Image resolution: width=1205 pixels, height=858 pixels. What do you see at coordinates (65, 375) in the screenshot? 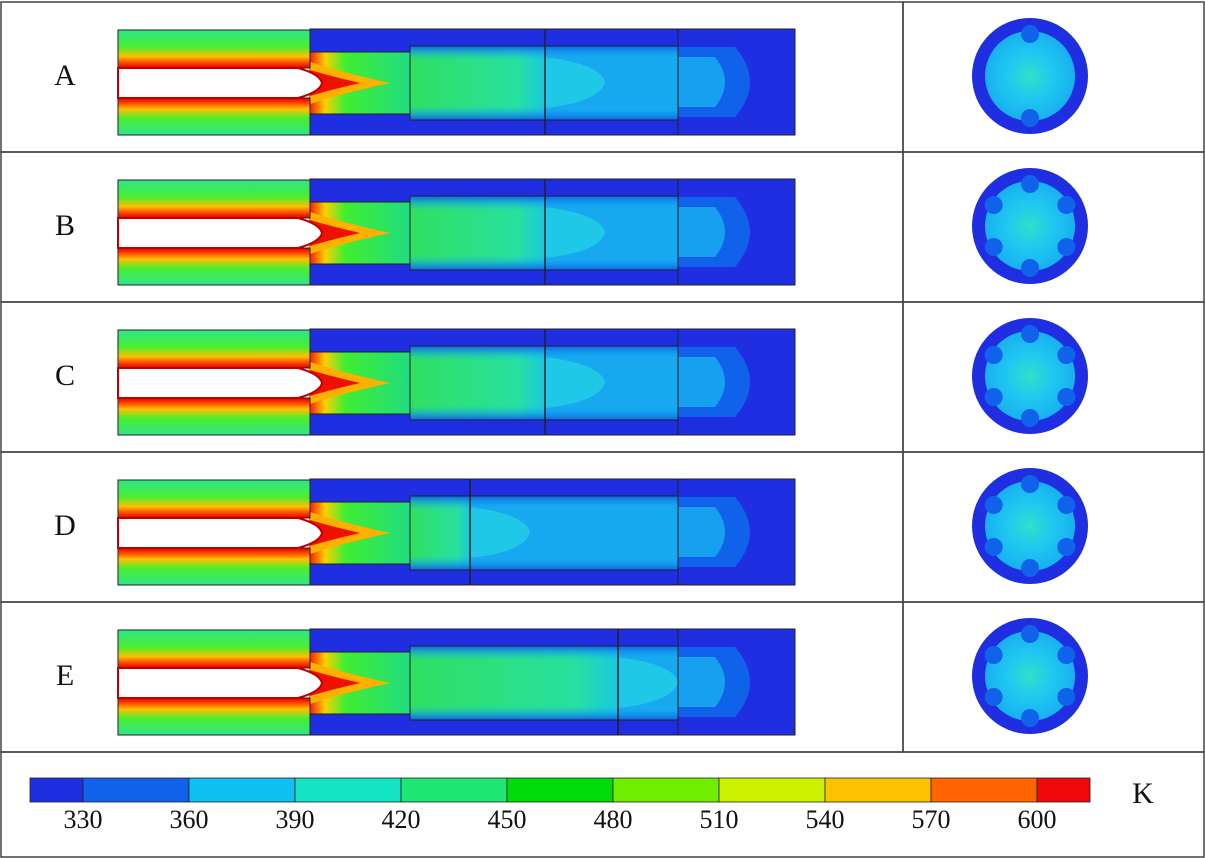
I see `panel-label: C` at bounding box center [65, 375].